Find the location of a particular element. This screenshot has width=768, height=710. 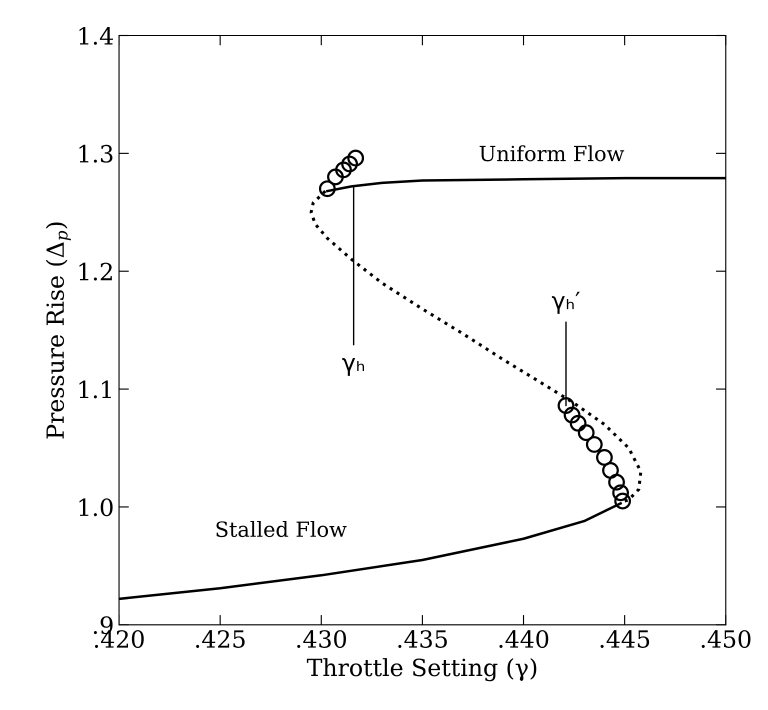

x-tick-label: .440 is located at coordinates (523, 639).